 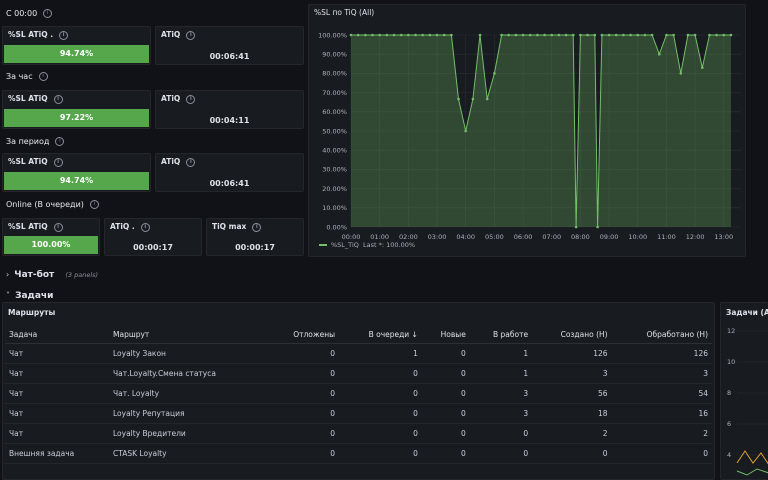 What do you see at coordinates (380, 334) in the screenshot?
I see `column-header-in-queue: В очереди ↓` at bounding box center [380, 334].